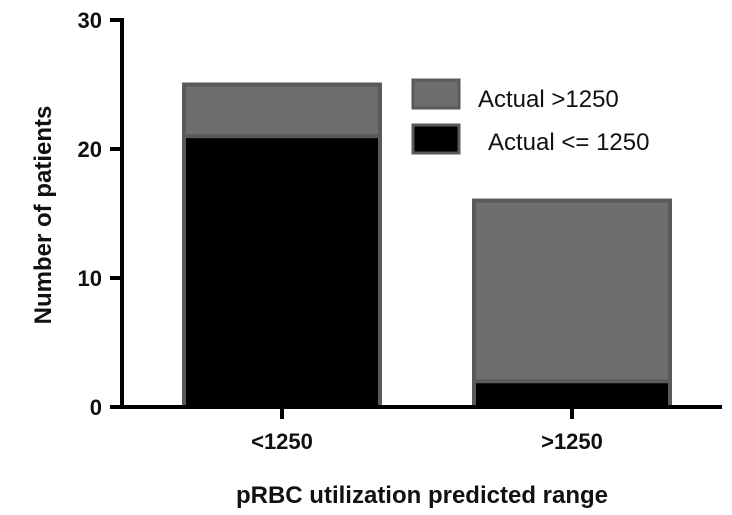 This screenshot has width=732, height=515. Describe the element at coordinates (90, 20) in the screenshot. I see `y-tick-label: 30` at that location.